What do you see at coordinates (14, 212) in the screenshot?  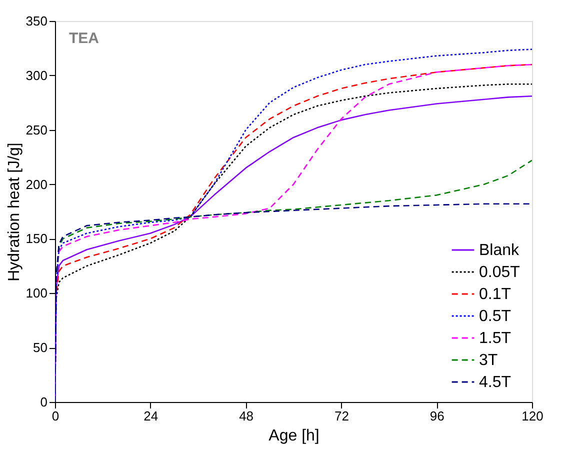 I see `y-axis-title: Hydration heat [J/g]` at bounding box center [14, 212].